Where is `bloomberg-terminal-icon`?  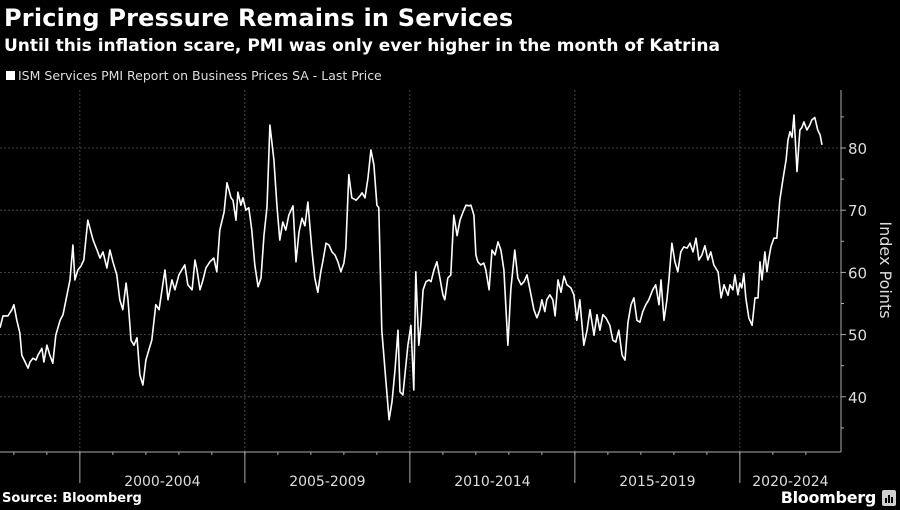 bloomberg-terminal-icon is located at coordinates (889, 498).